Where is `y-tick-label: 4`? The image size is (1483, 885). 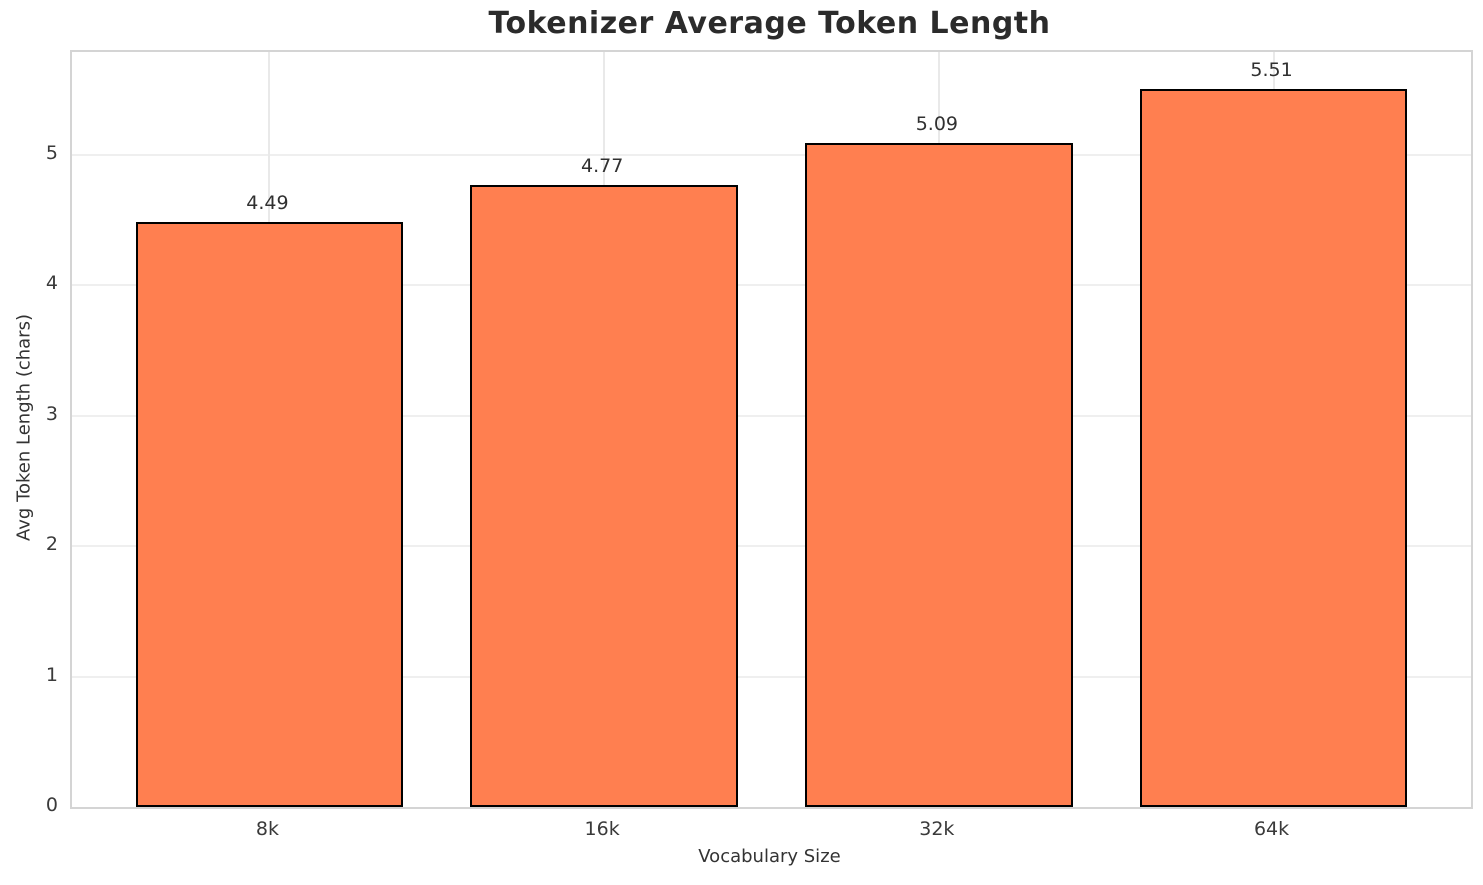 y-tick-label: 4 is located at coordinates (51, 283).